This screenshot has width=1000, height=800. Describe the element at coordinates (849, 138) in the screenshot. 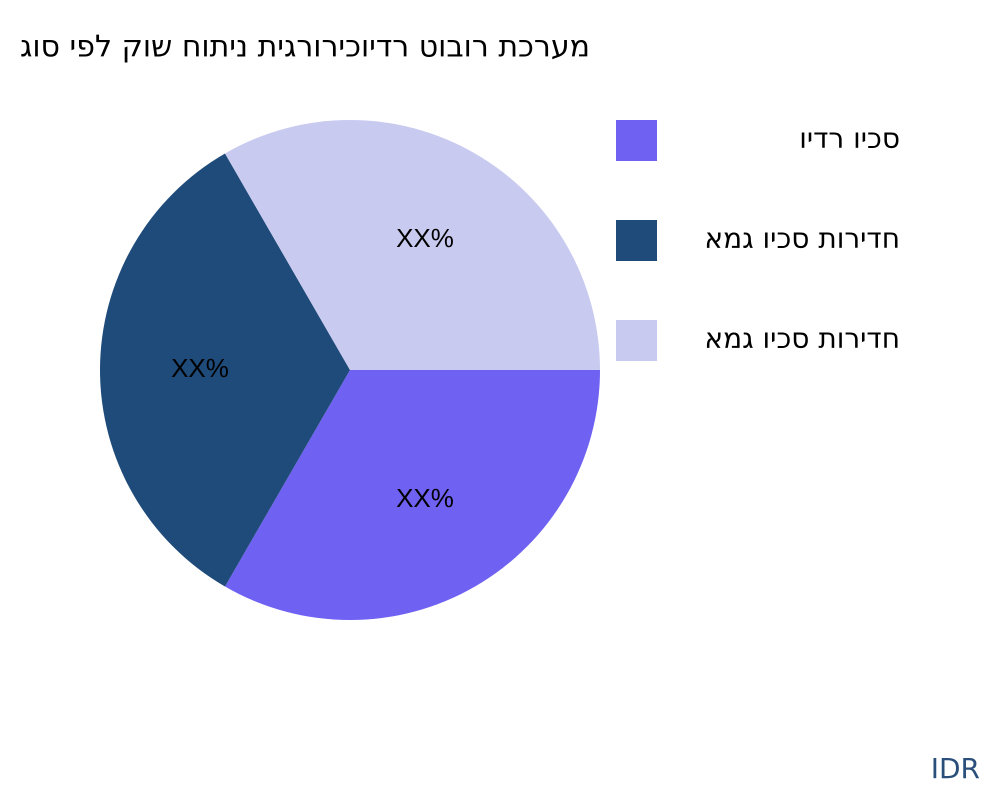

I see `legend-label: וידר ויכס` at that location.